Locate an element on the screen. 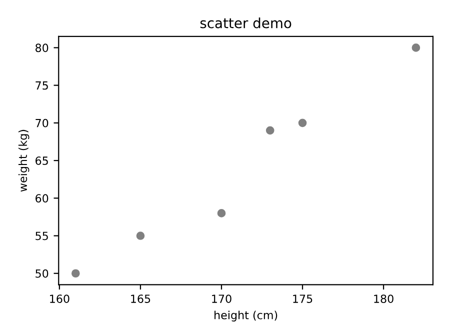 The image size is (451, 331). x-axis-title: height (cm) is located at coordinates (246, 316).